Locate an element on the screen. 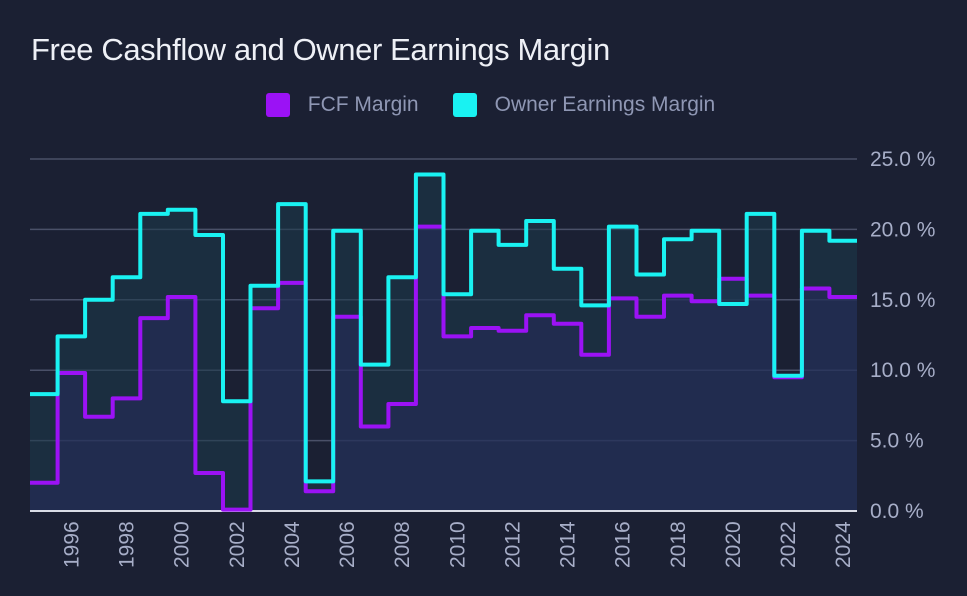 The height and width of the screenshot is (596, 967). y-tick-label: 0.0 % is located at coordinates (897, 511).